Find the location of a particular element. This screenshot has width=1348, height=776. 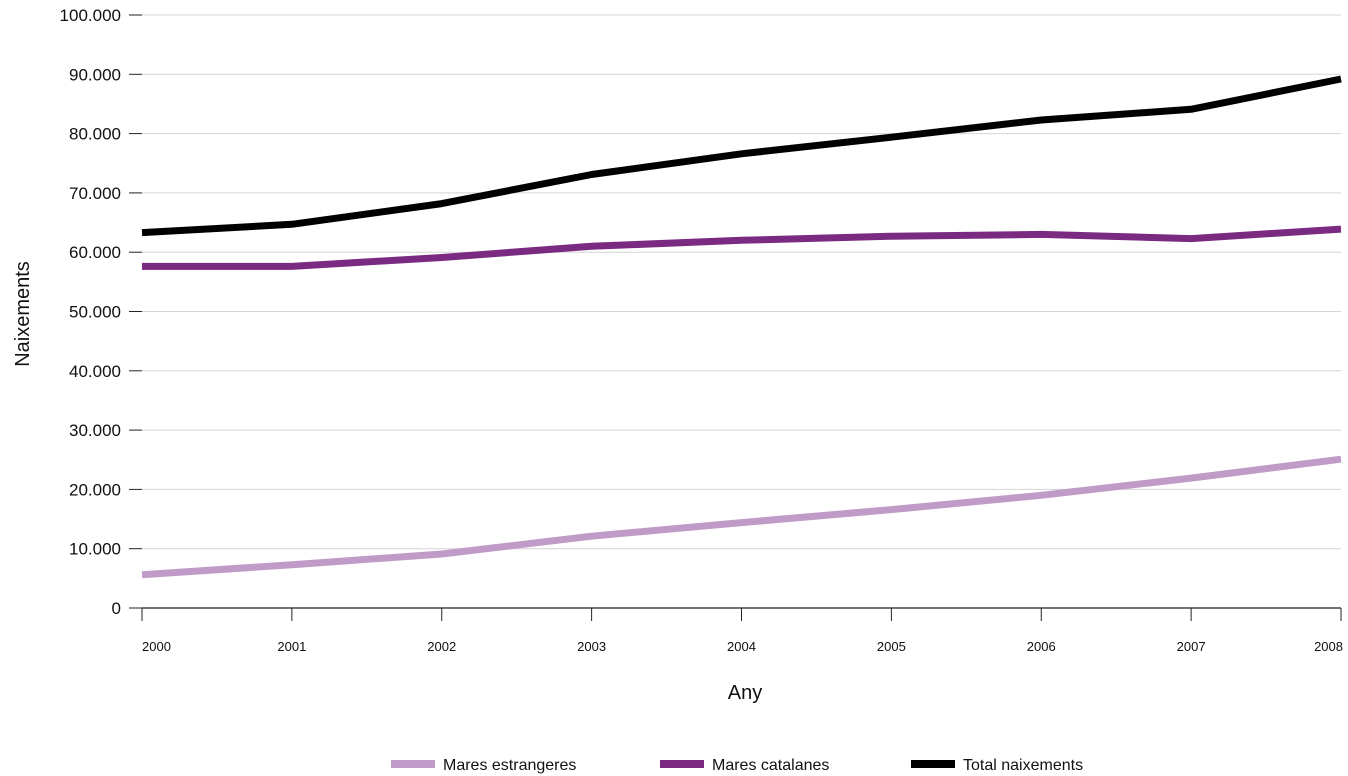

x-tick-label: 2005 is located at coordinates (891, 646).